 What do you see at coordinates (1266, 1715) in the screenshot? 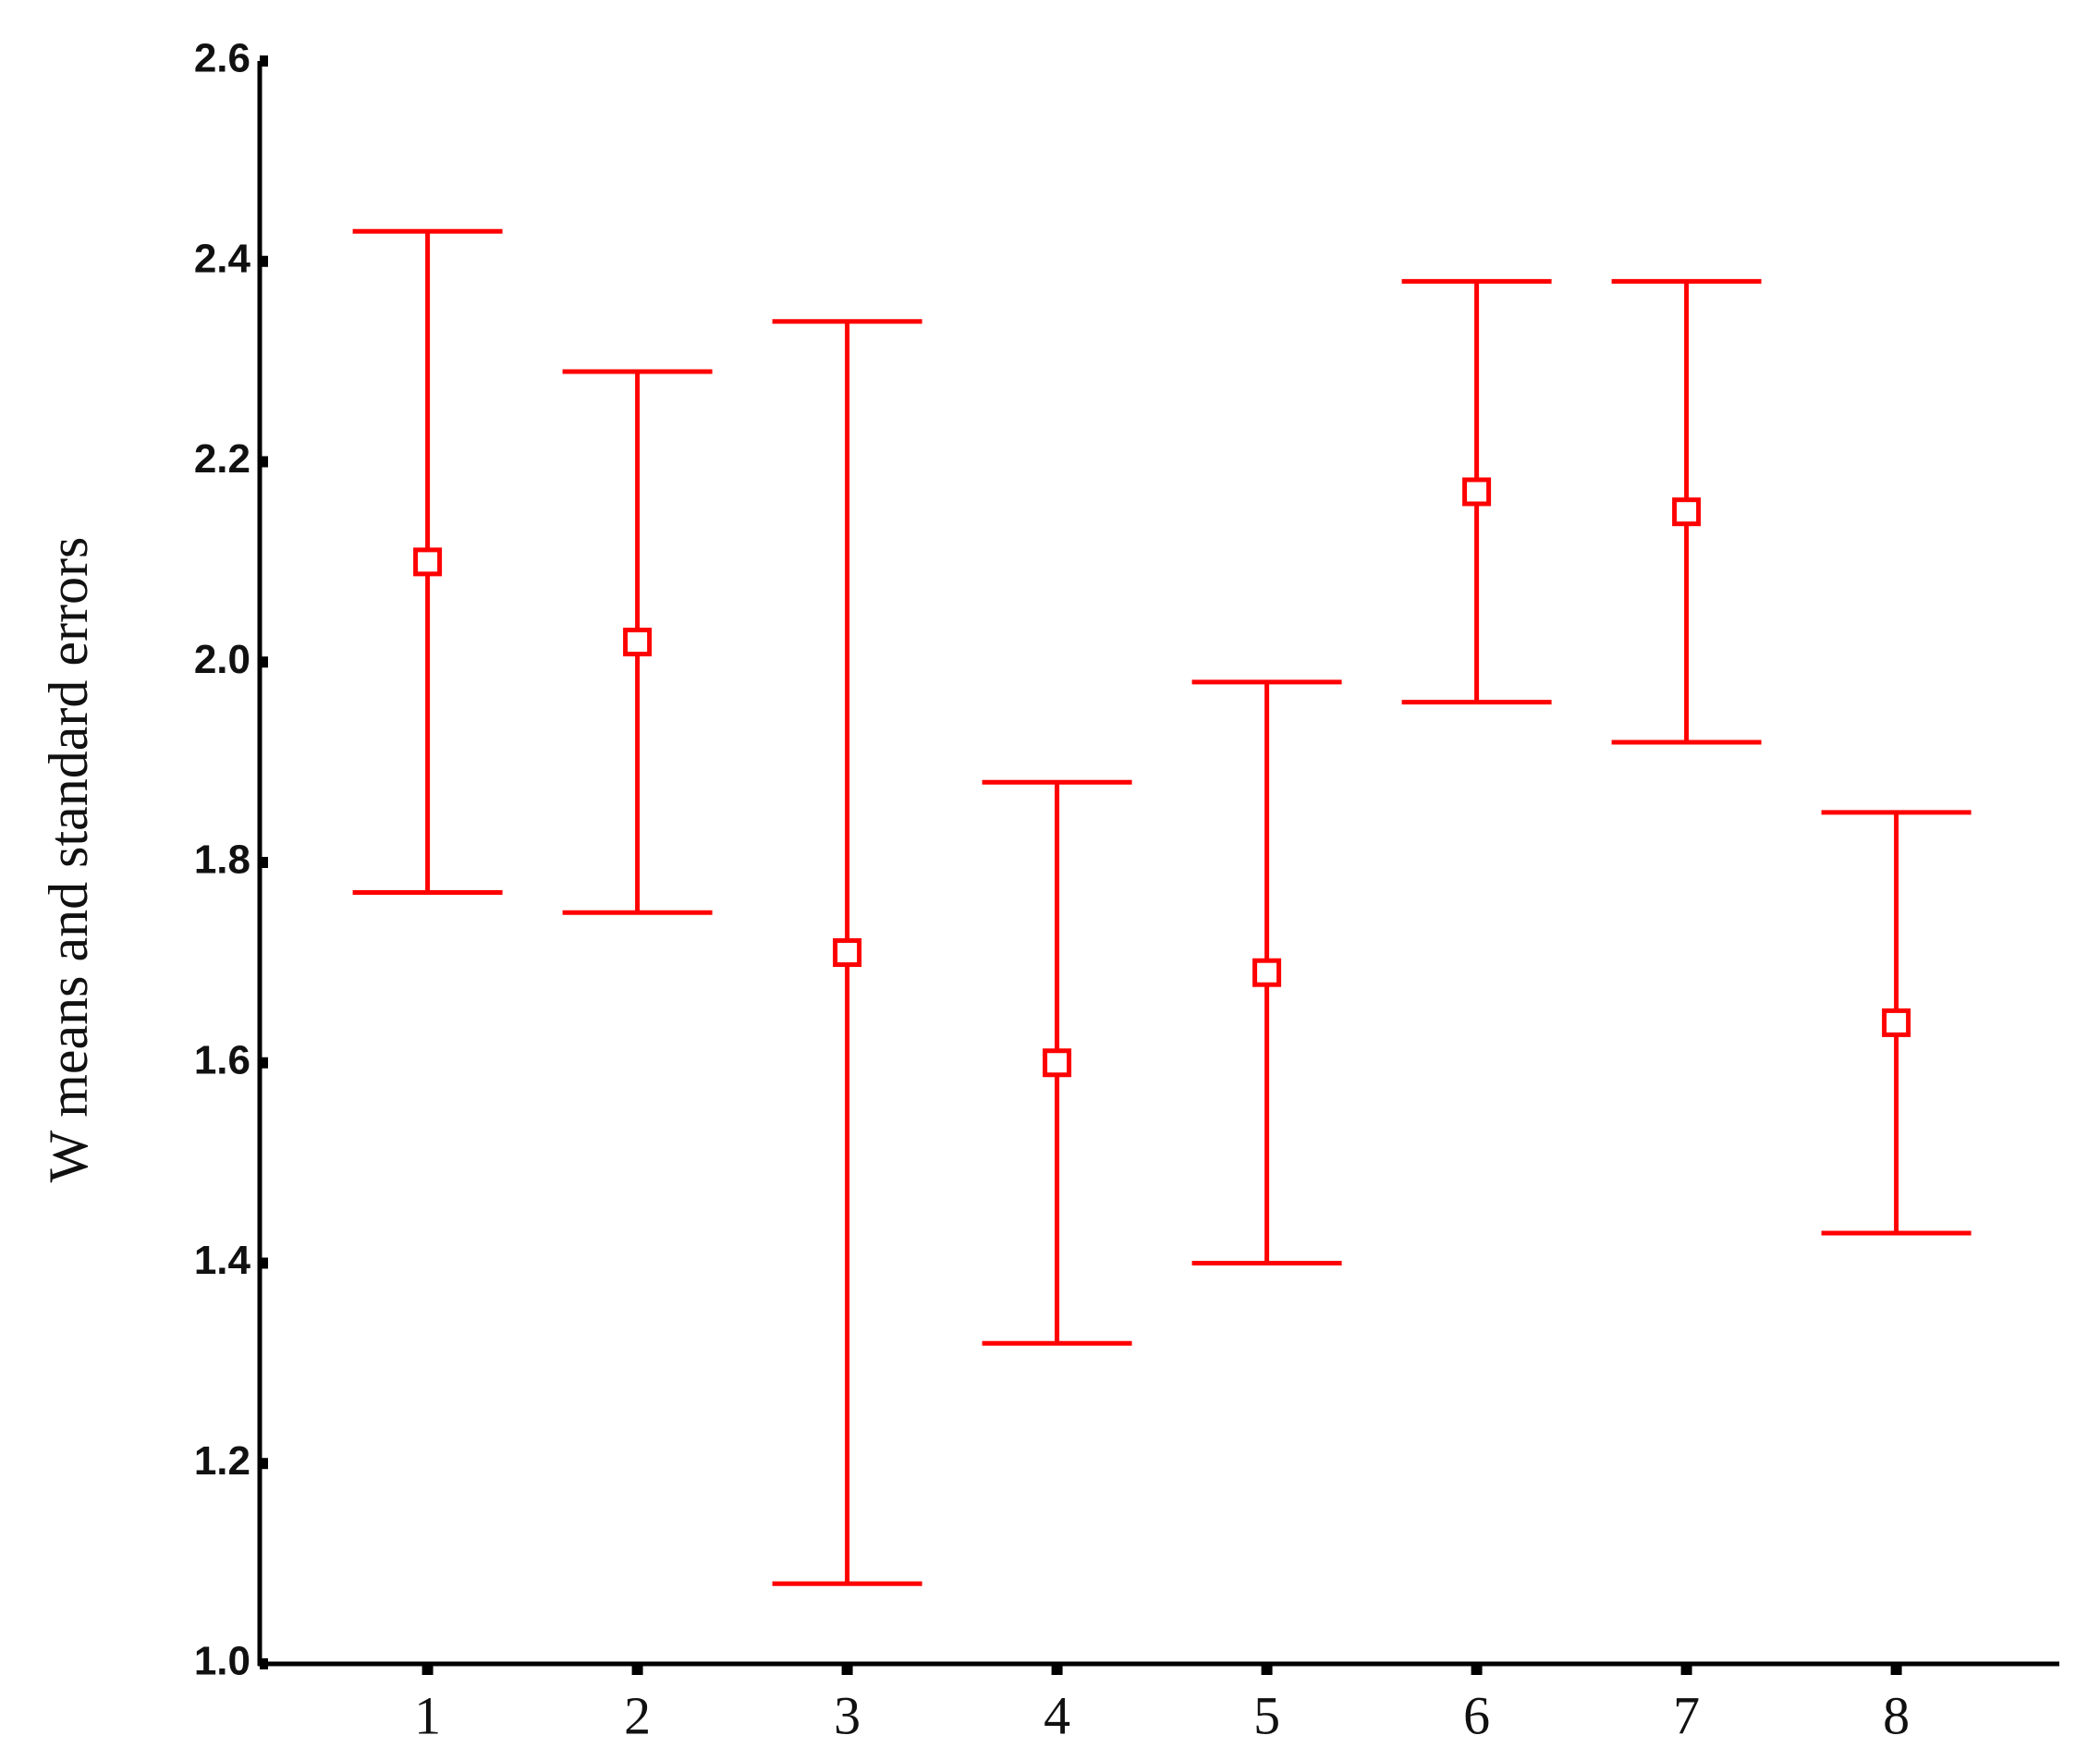
I see `x-tick-label: 5` at bounding box center [1266, 1715].